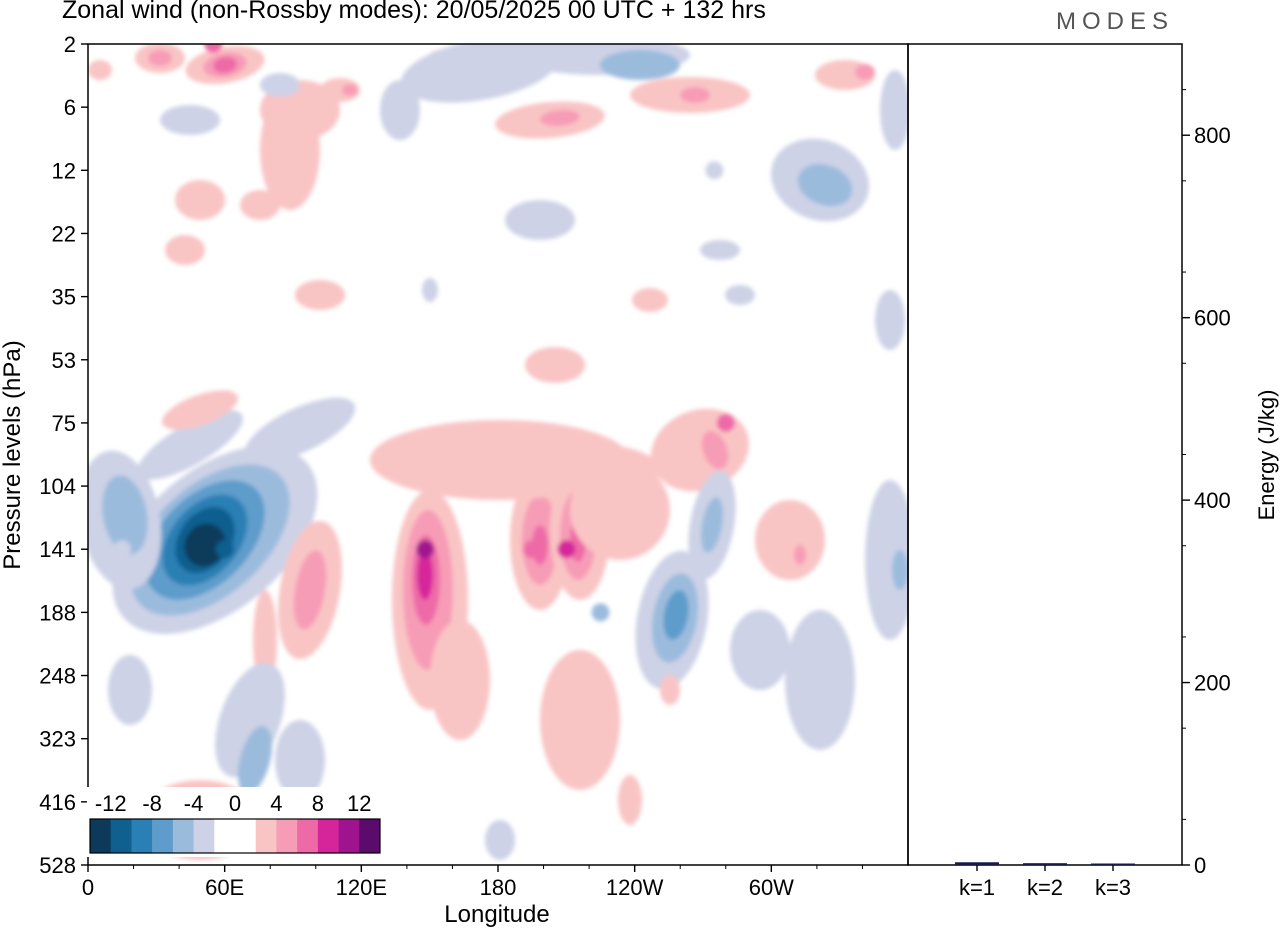  Describe the element at coordinates (224, 887) in the screenshot. I see `x-tick-label: 60E` at that location.